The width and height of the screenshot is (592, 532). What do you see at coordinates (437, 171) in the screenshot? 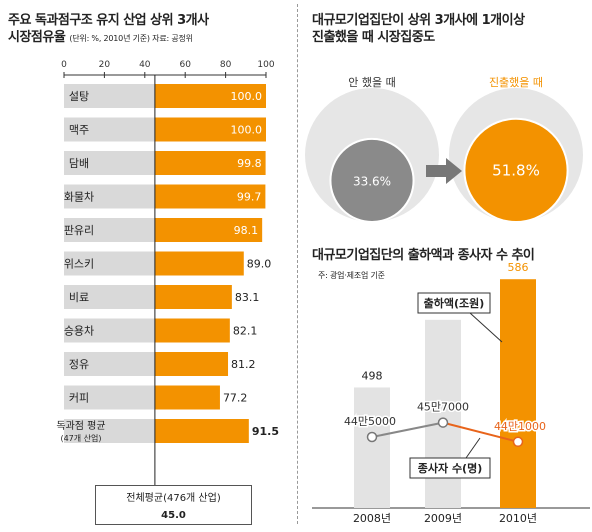
I see `arrow-shaft` at bounding box center [437, 171].